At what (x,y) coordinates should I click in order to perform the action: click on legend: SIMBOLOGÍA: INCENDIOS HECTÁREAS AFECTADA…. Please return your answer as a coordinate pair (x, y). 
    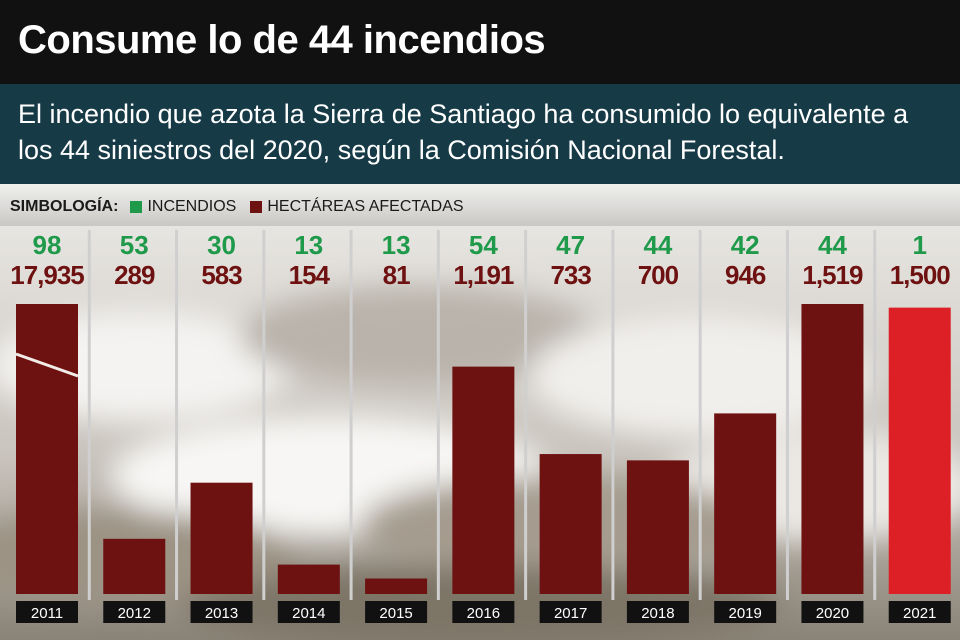
    Looking at the image, I should click on (242, 207).